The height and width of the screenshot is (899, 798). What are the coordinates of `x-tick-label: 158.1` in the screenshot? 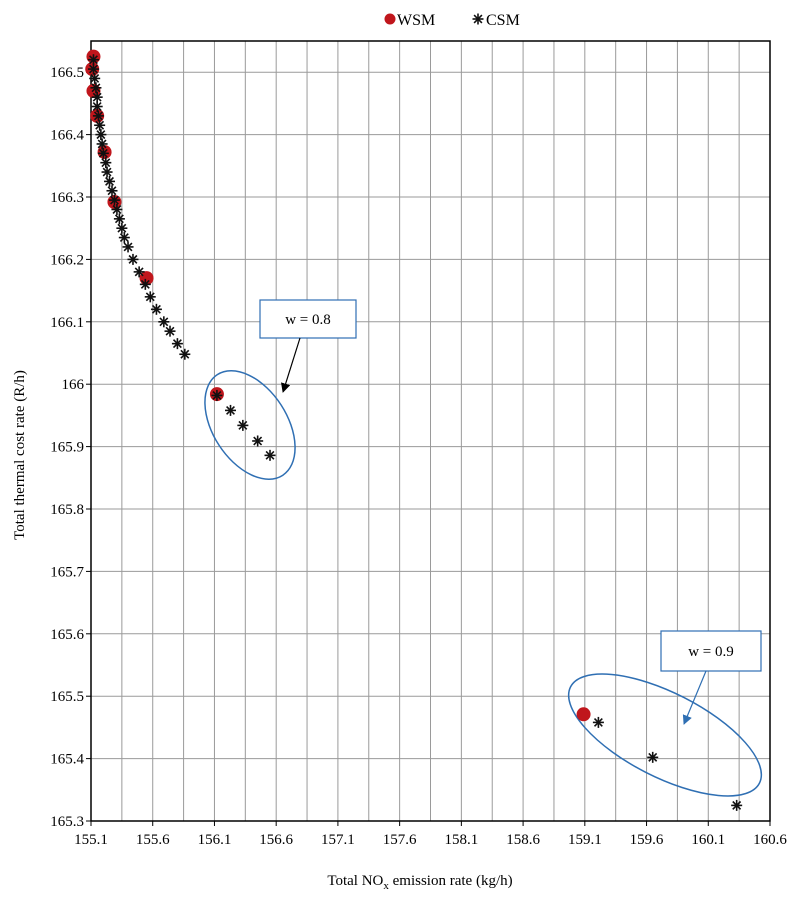 It's located at (461, 840).